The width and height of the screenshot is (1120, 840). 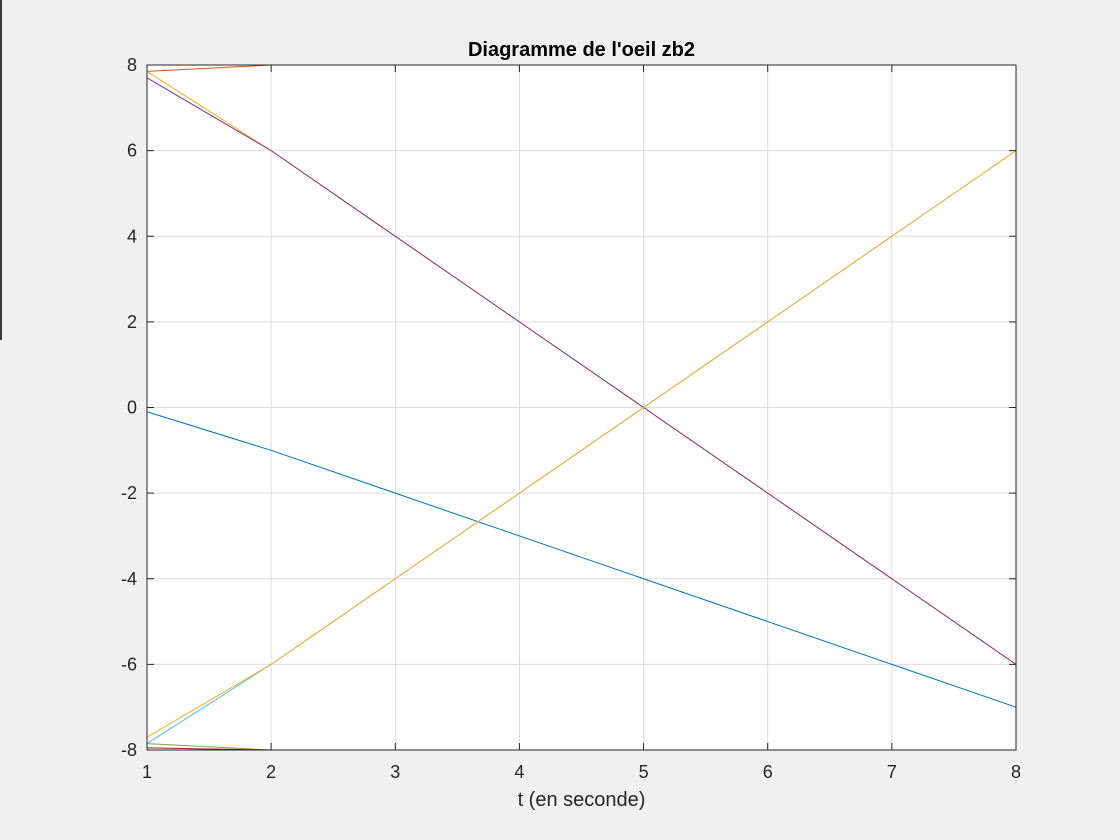 I want to click on chart-title: Diagramme de l'oeil zb2, so click(x=581, y=50).